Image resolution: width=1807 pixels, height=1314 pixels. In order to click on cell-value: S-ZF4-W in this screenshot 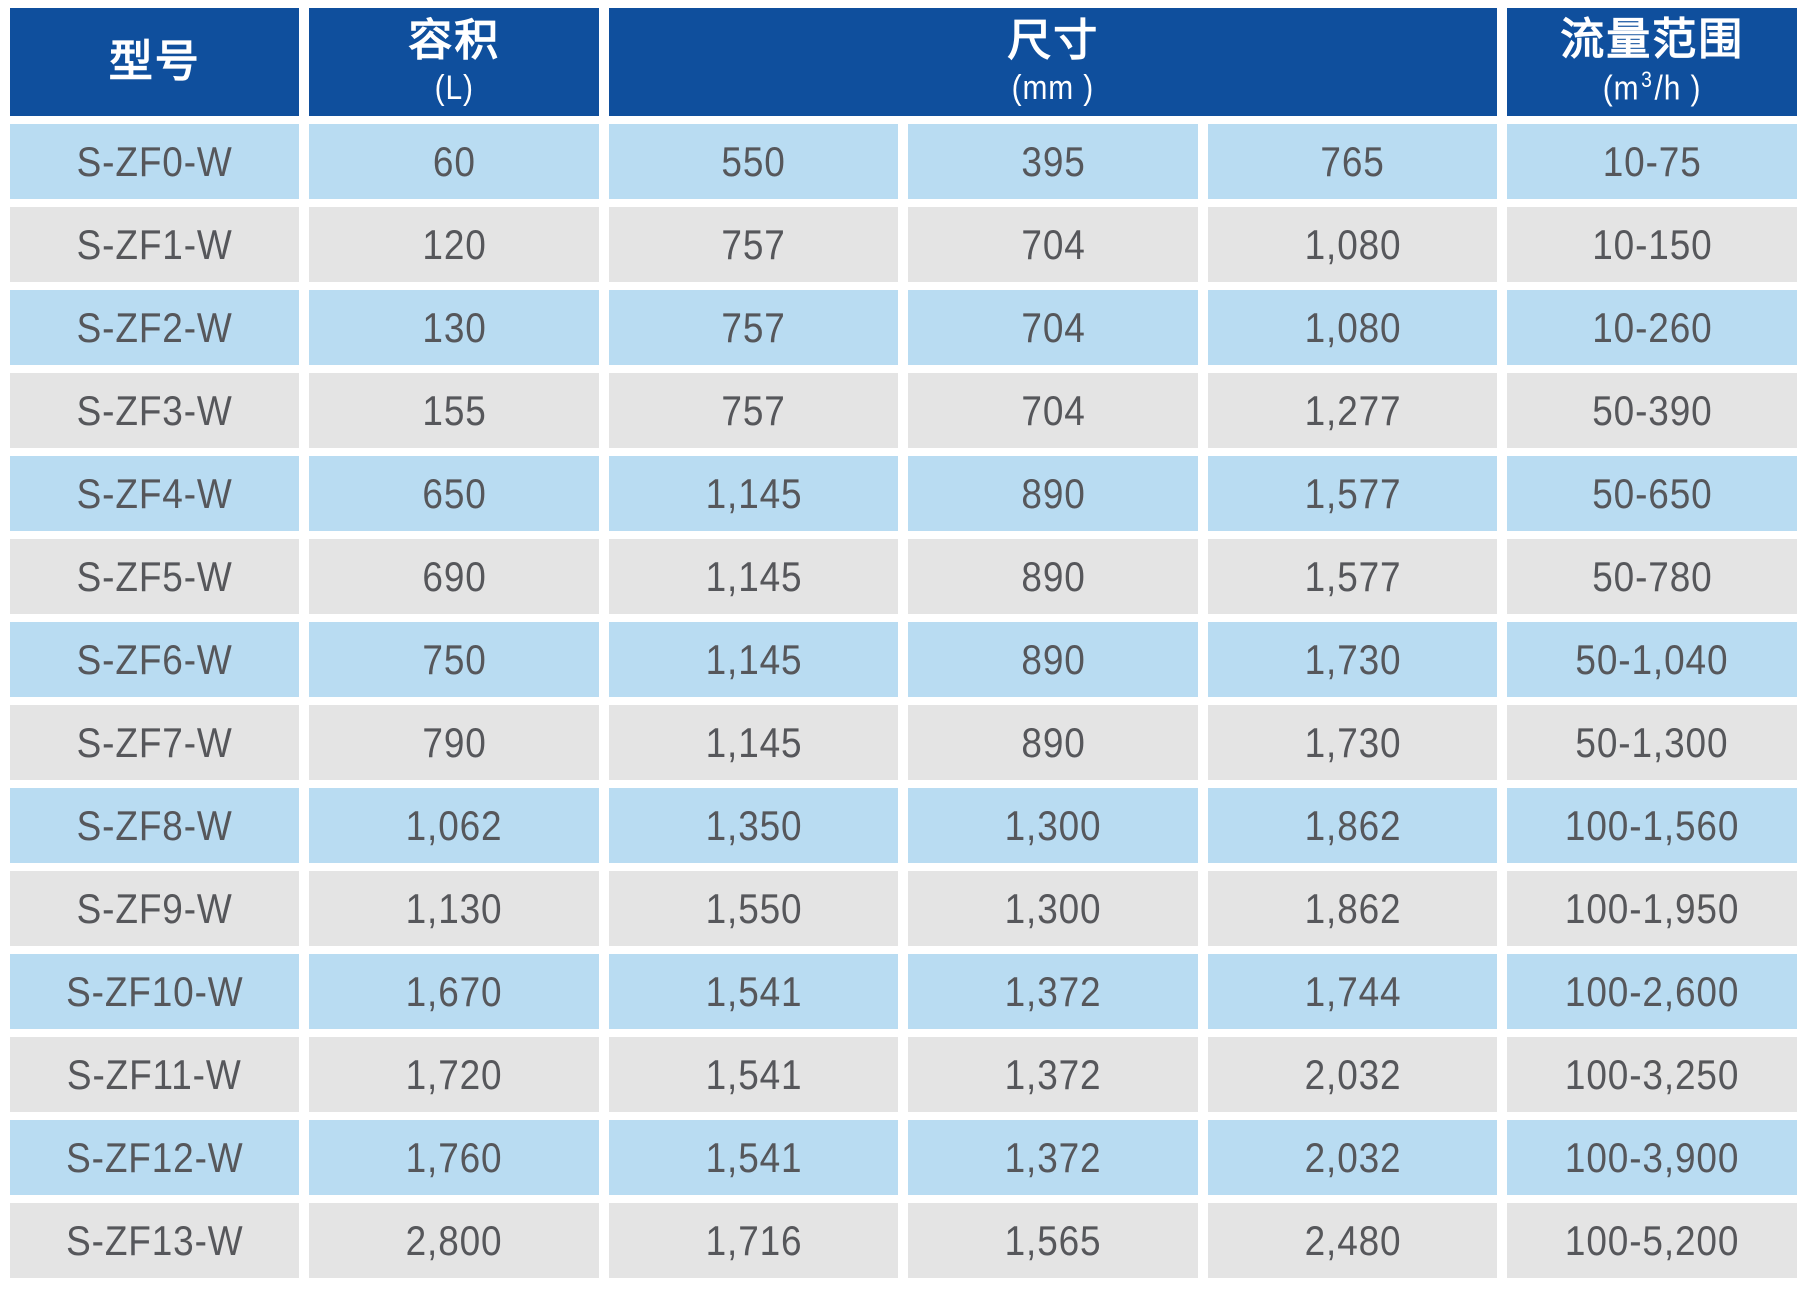, I will do `click(154, 493)`.